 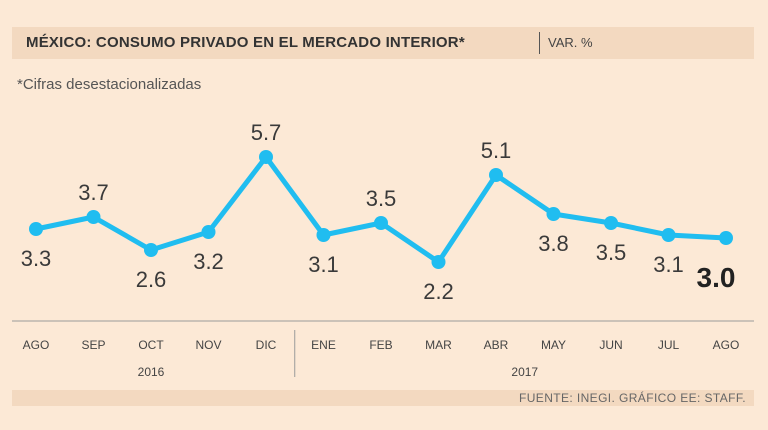 What do you see at coordinates (151, 279) in the screenshot?
I see `data-label: 2.6` at bounding box center [151, 279].